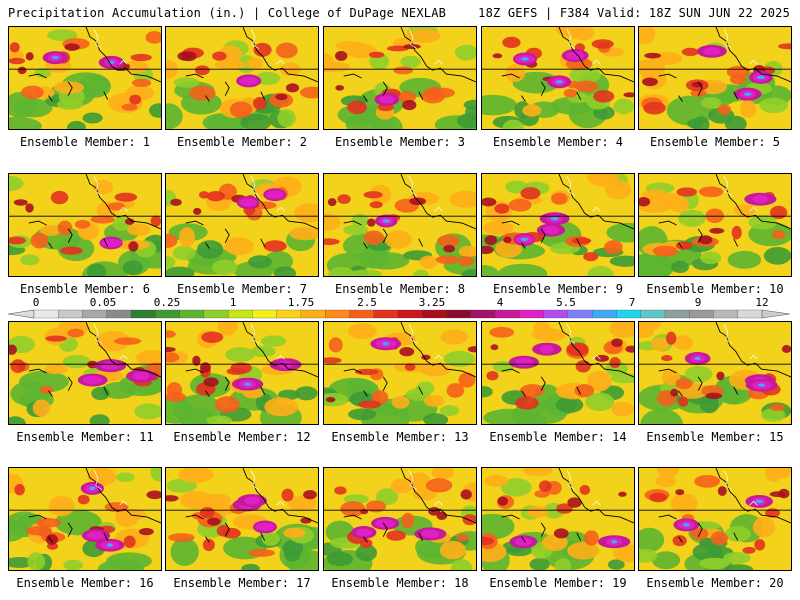 The width and height of the screenshot is (800, 600). Describe the element at coordinates (715, 142) in the screenshot. I see `ensemble-member-label: Ensemble Member: 5` at that location.